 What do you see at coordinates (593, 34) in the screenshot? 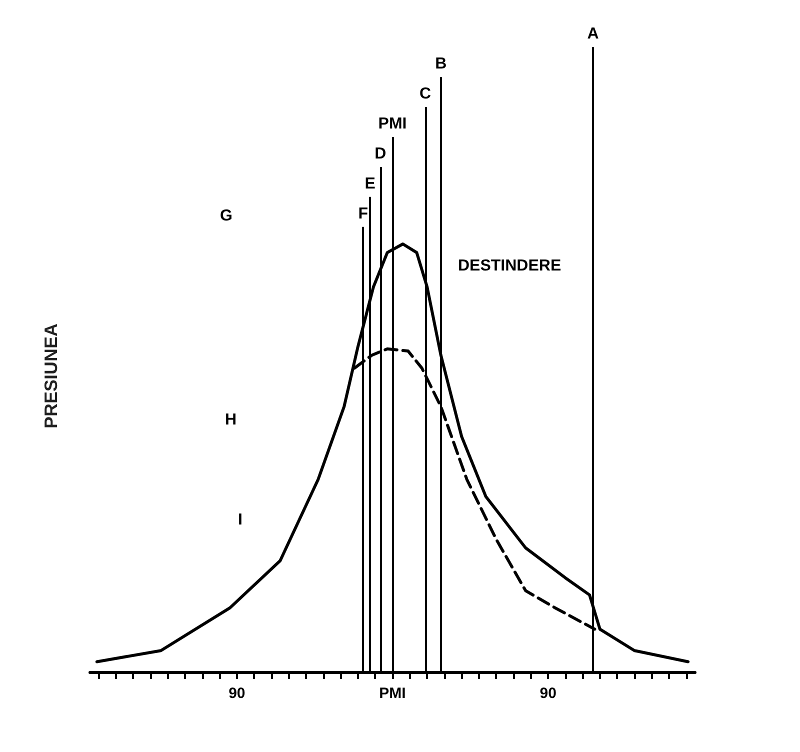
I see `ref-line-label: A` at bounding box center [593, 34].